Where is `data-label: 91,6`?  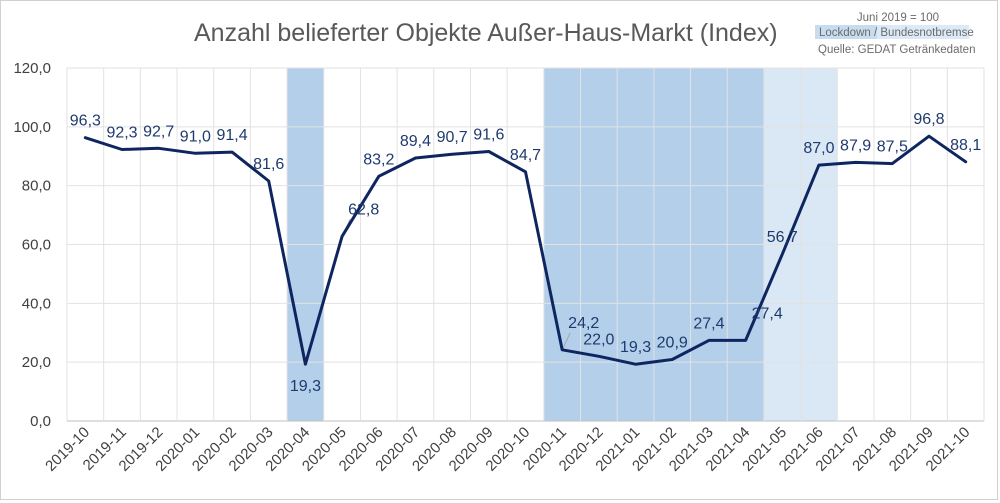
data-label: 91,6 is located at coordinates (488, 135).